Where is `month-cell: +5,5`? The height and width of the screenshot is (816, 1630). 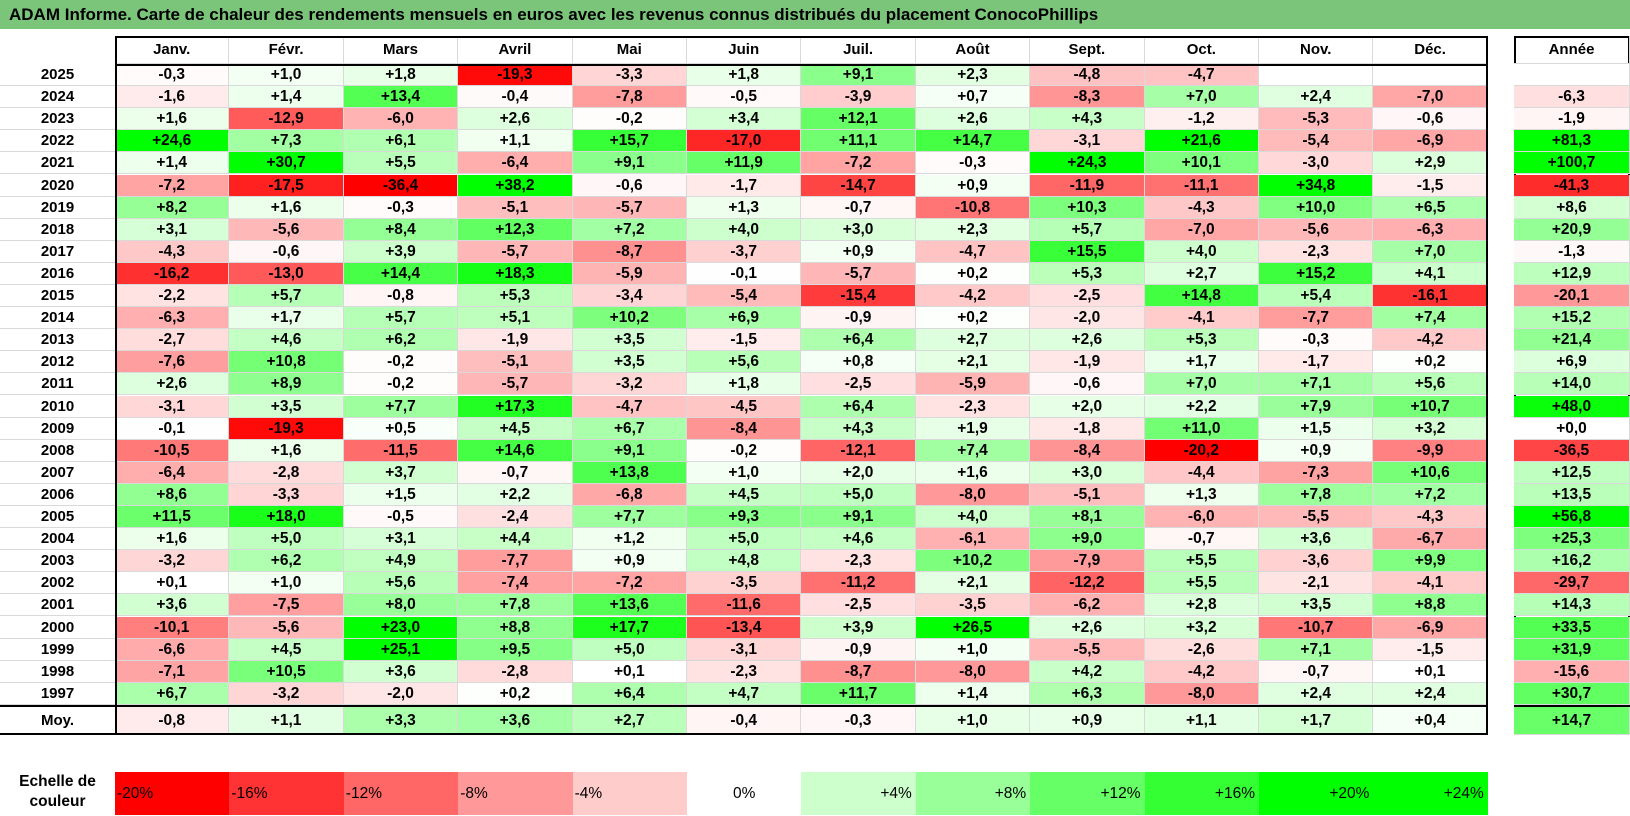
month-cell: +5,5 is located at coordinates (1201, 583).